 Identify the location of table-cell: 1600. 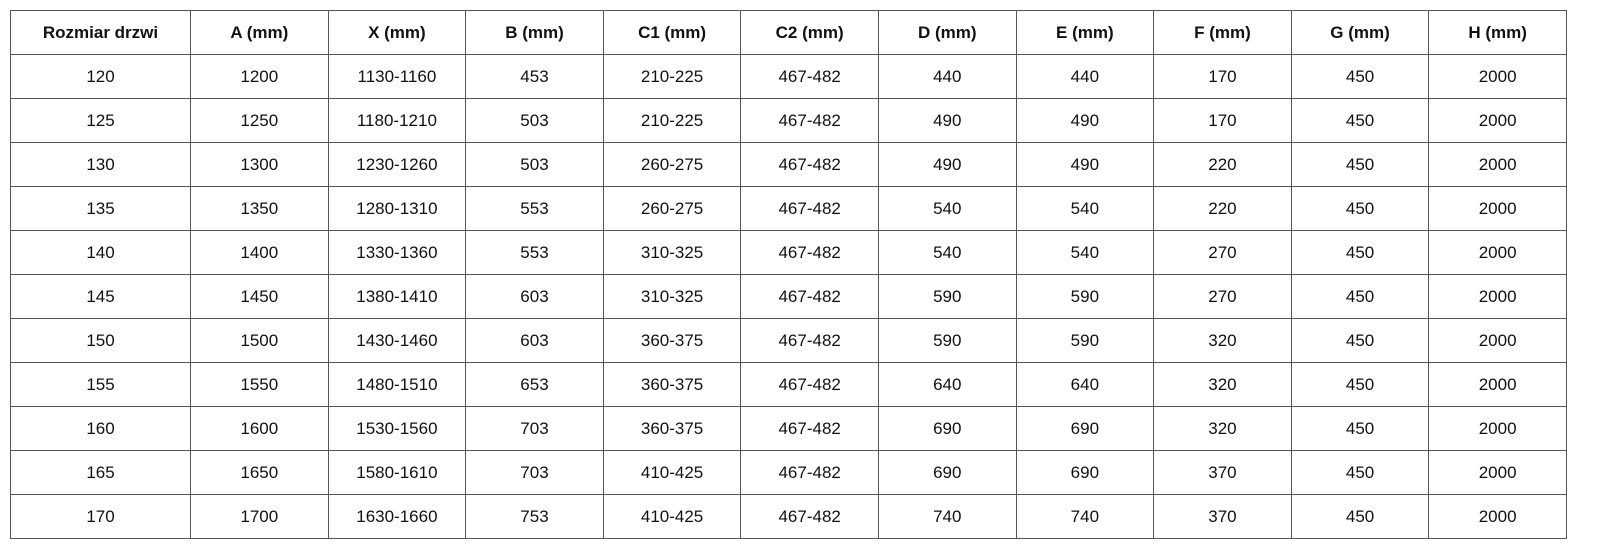
(259, 428).